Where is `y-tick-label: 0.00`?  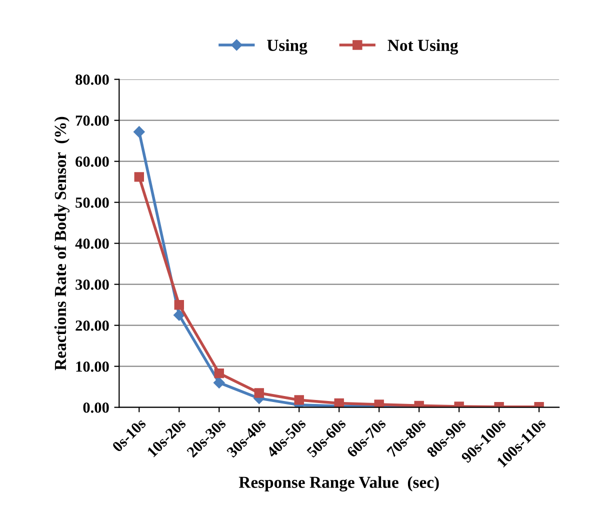
y-tick-label: 0.00 is located at coordinates (96, 407).